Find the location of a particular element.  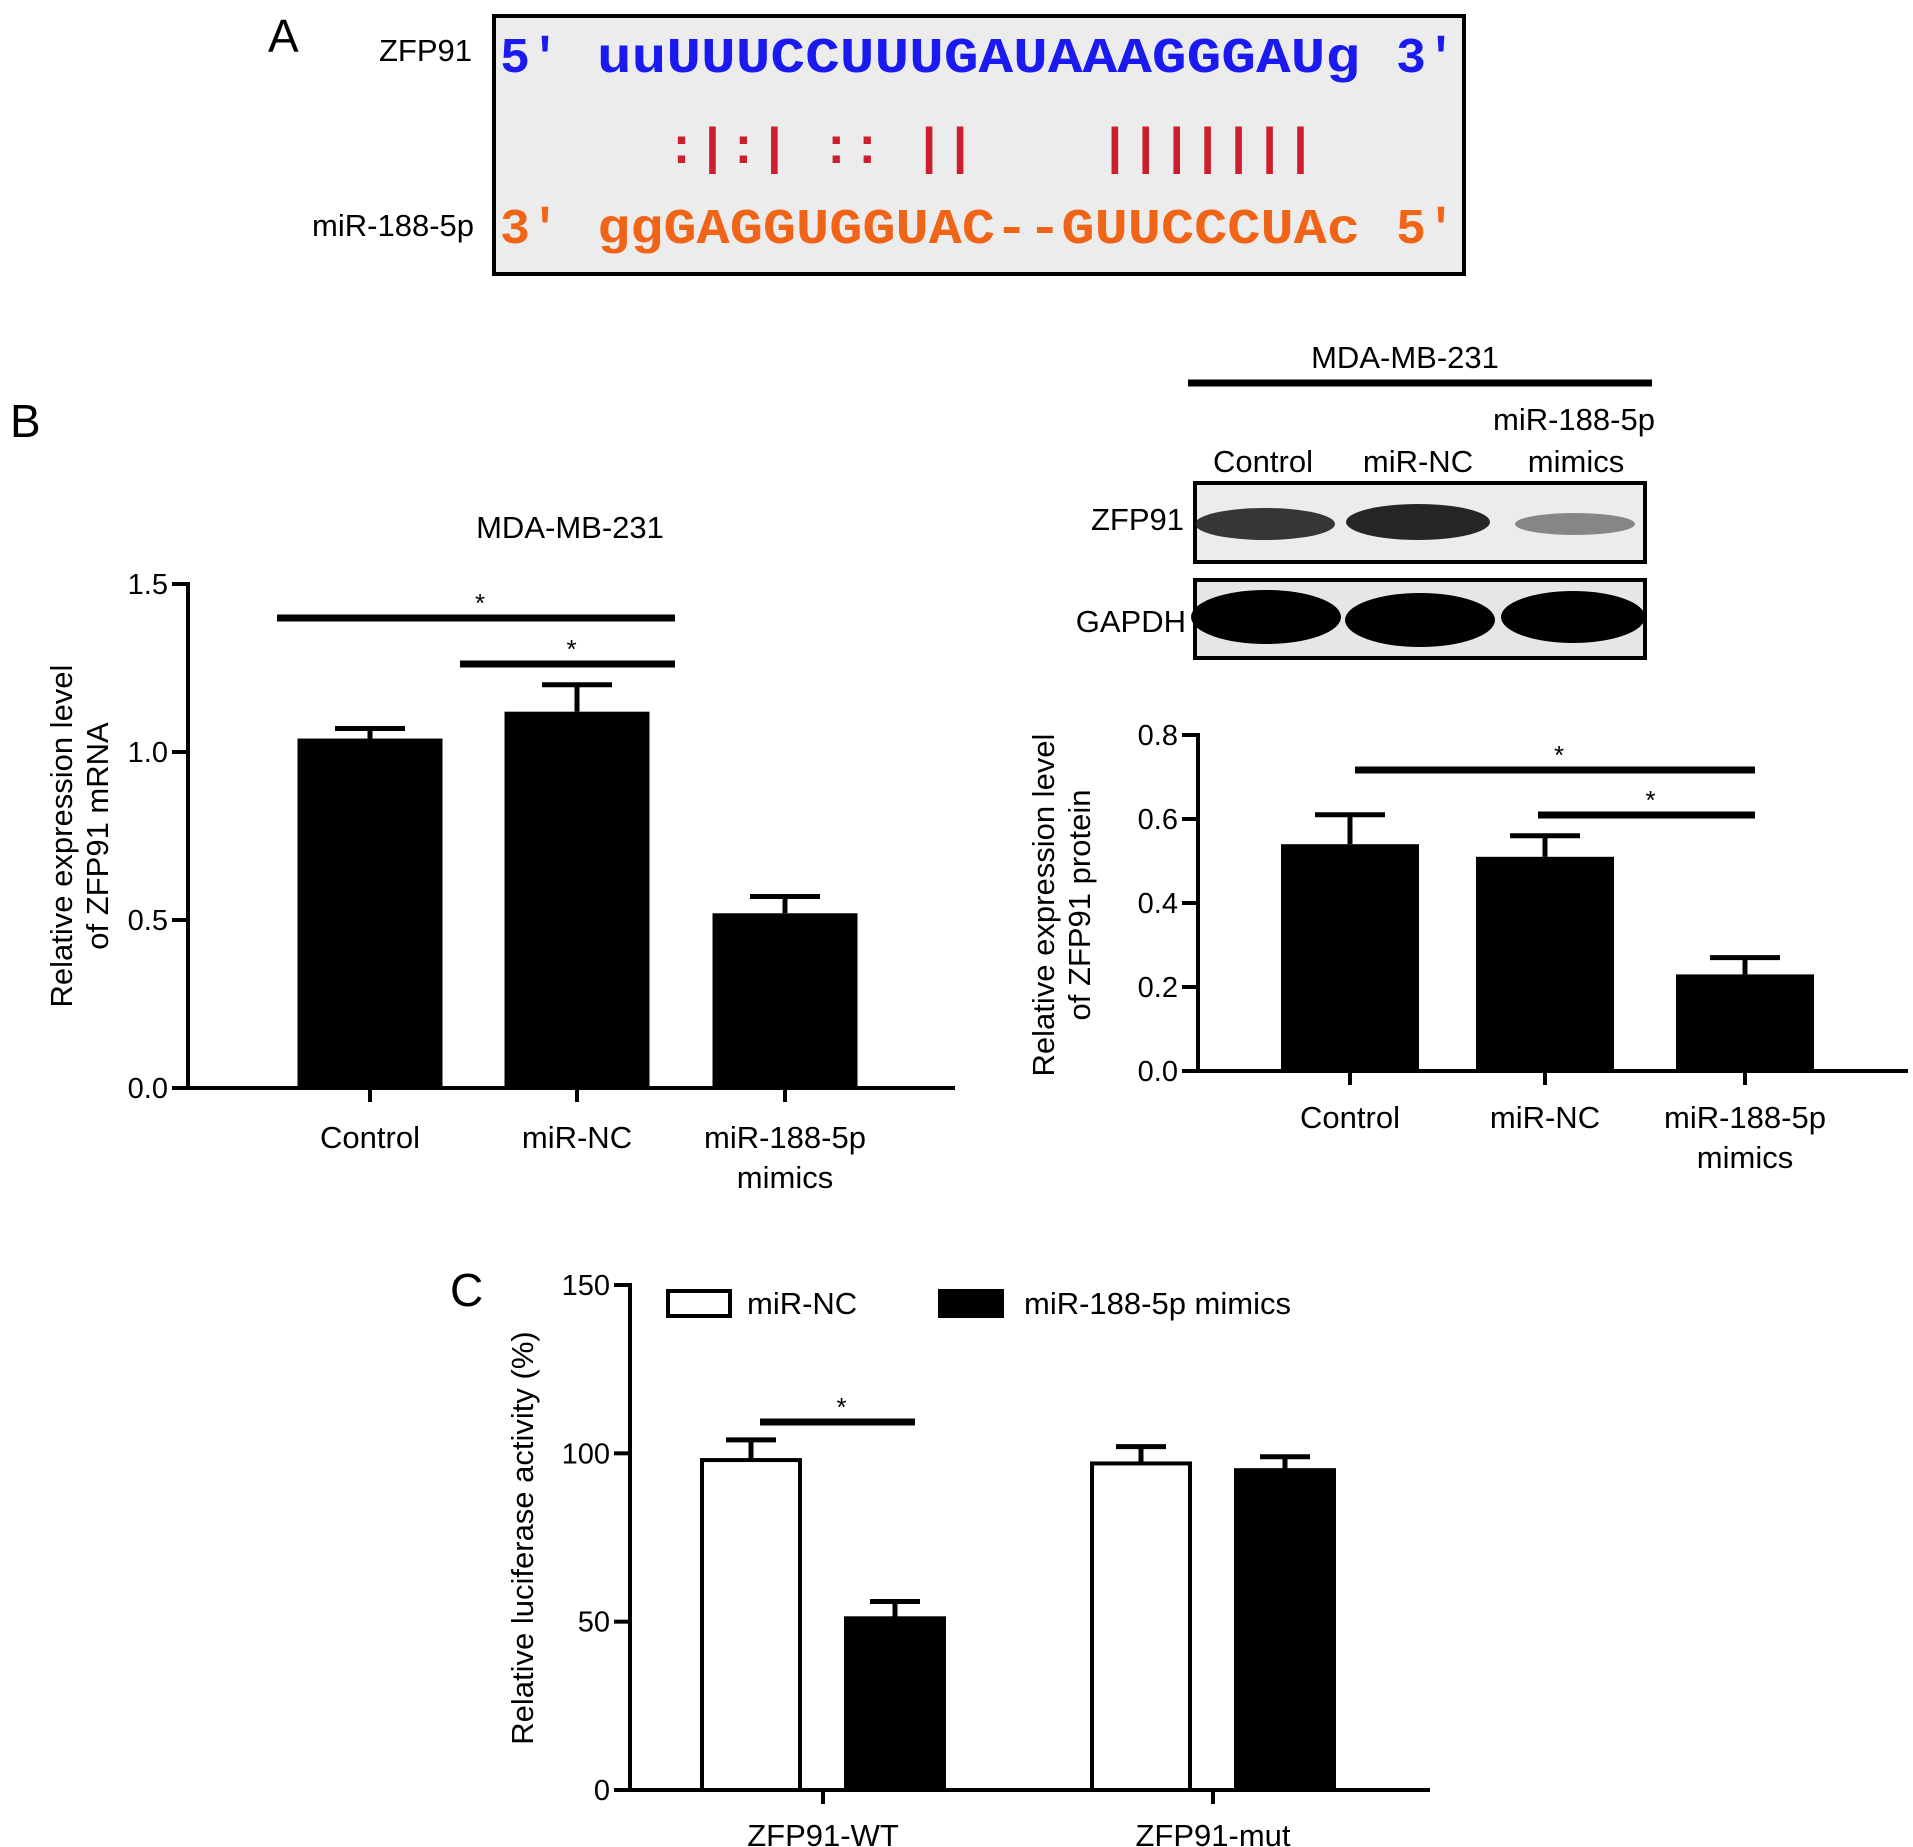

y-tick-label: 0.2 is located at coordinates (1158, 988).